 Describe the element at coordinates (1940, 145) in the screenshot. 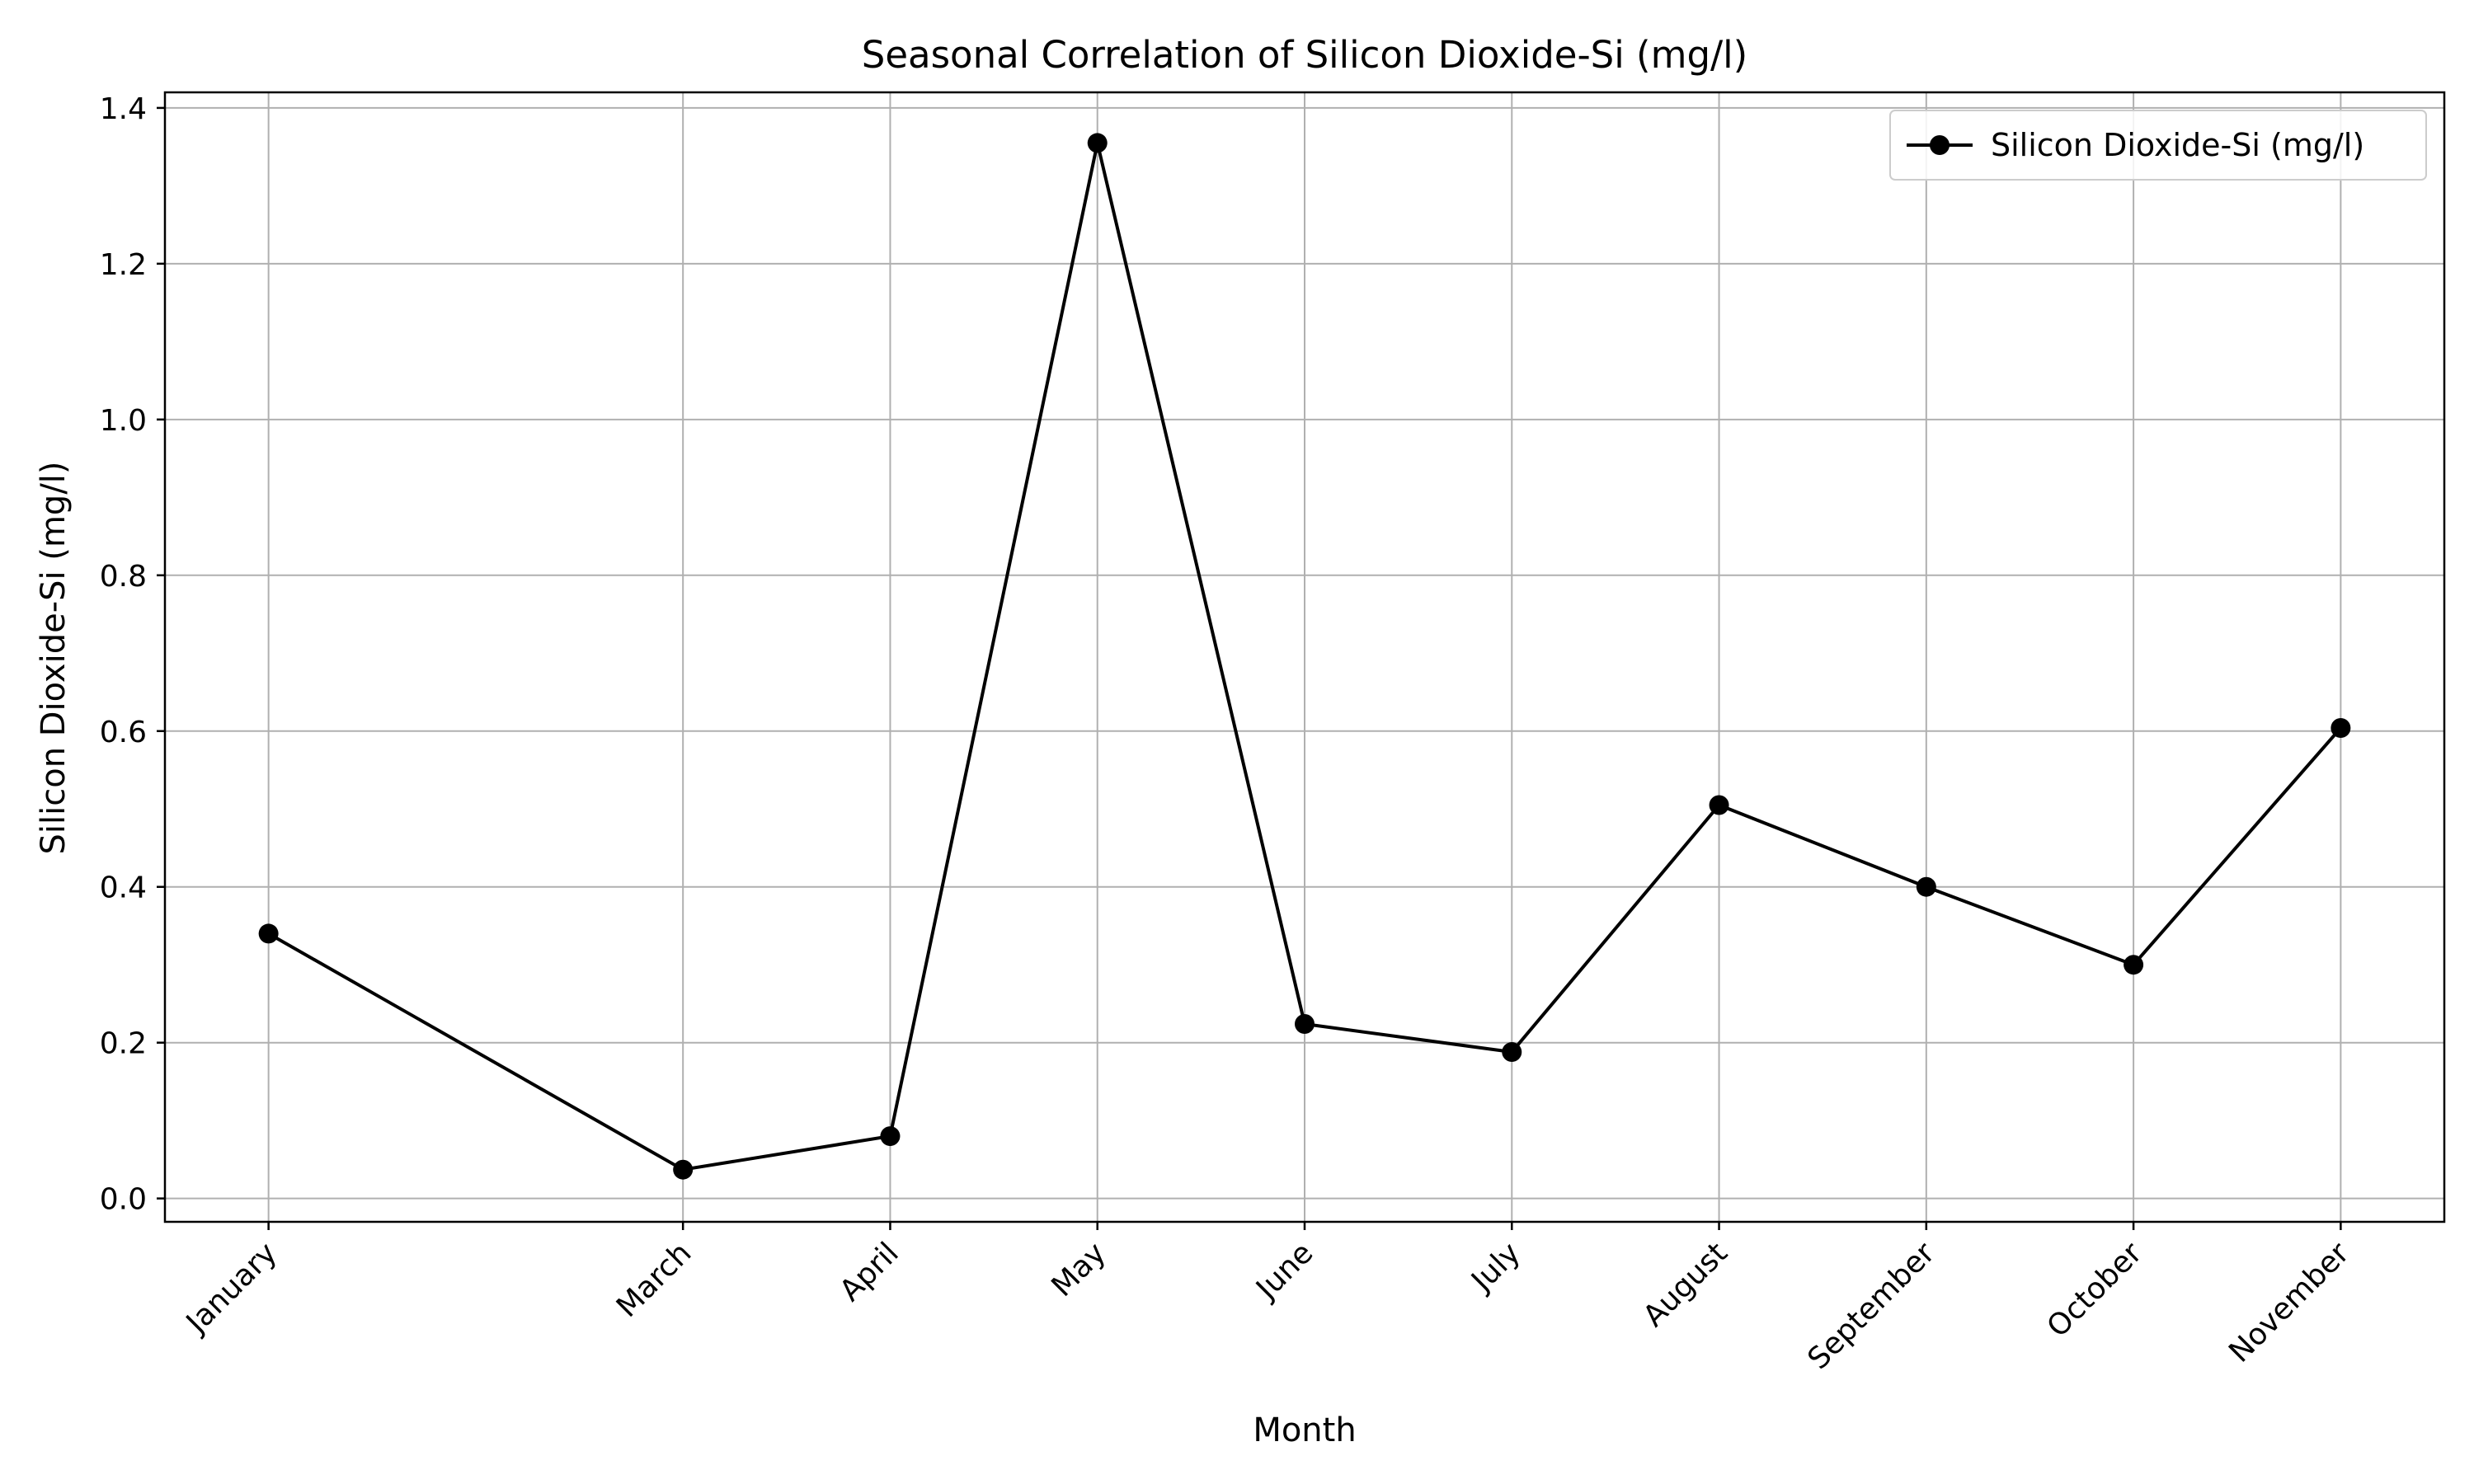

I see `legend-marker-swatch` at that location.